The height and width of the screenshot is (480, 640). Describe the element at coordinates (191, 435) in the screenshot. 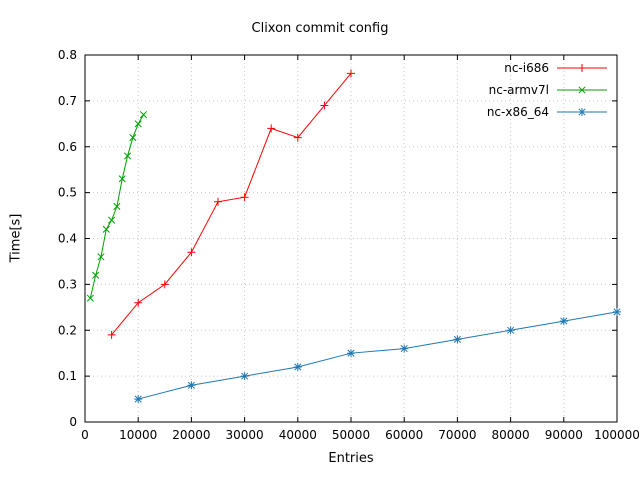

I see `x-tick-label: 20000` at that location.